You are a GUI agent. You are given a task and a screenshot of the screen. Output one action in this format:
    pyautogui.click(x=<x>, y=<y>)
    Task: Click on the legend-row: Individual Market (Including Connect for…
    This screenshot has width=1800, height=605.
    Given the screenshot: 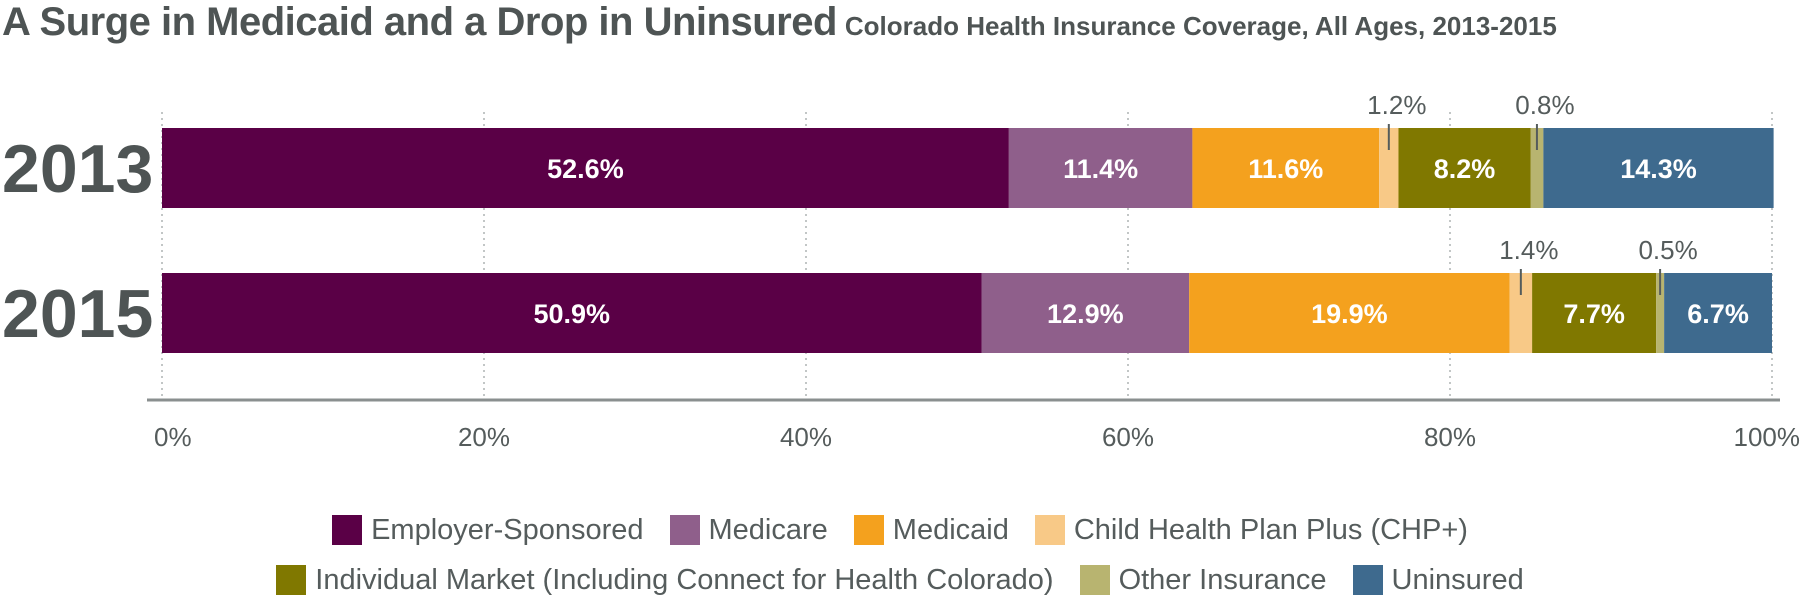 What is the action you would take?
    pyautogui.click(x=900, y=580)
    